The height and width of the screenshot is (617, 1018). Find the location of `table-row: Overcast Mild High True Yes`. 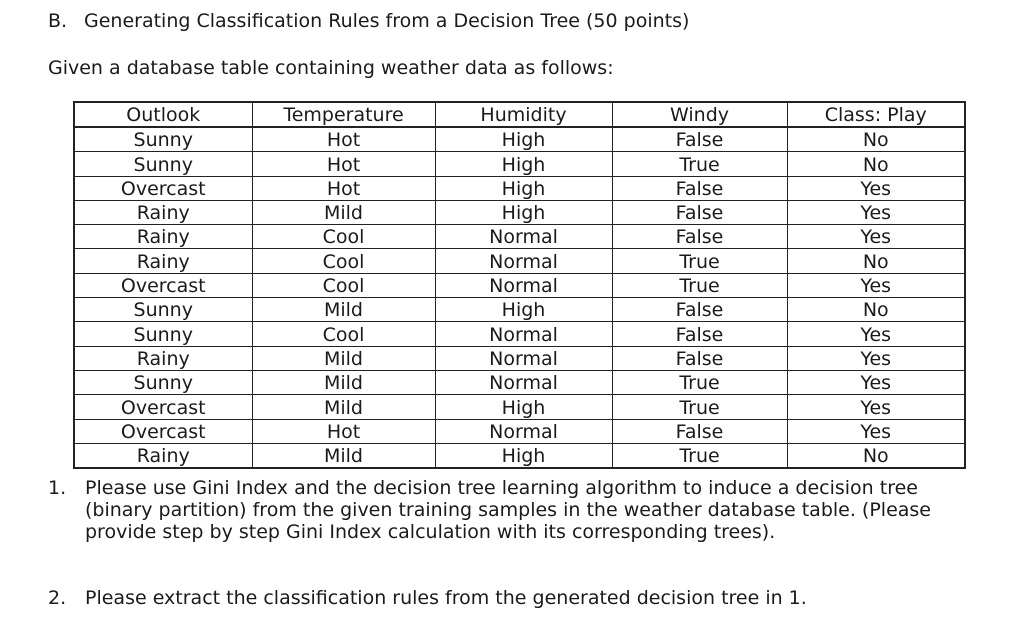

table-row: Overcast Mild High True Yes is located at coordinates (519, 407).